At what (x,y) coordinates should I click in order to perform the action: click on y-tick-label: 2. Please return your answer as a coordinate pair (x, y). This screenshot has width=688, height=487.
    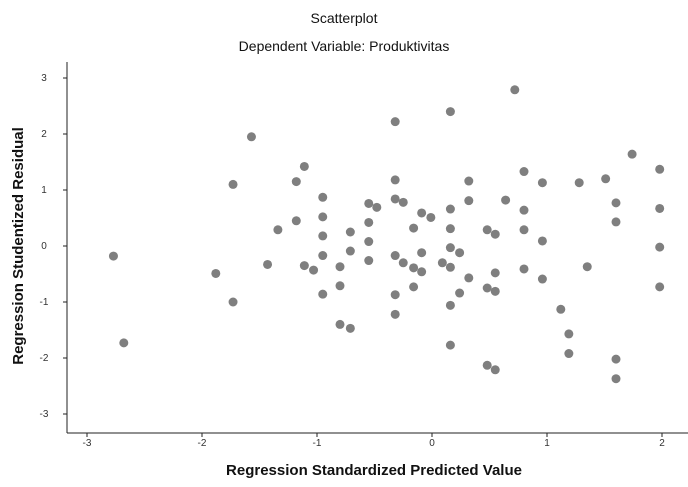
    Looking at the image, I should click on (44, 134).